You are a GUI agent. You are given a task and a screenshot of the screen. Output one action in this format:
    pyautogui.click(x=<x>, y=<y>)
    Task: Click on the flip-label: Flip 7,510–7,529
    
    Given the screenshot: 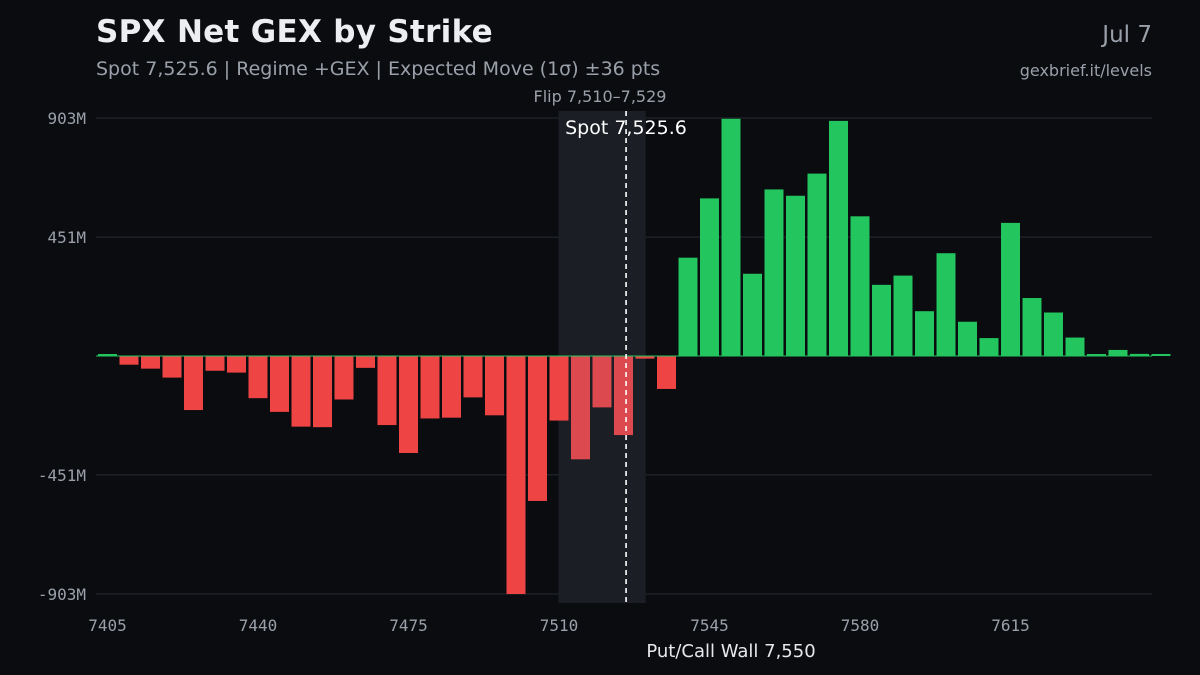 What is the action you would take?
    pyautogui.click(x=600, y=96)
    